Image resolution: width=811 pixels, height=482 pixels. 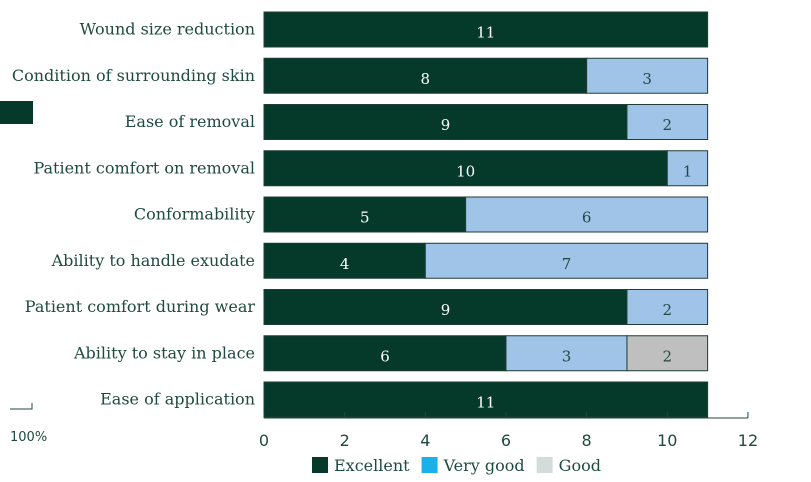 I want to click on bar-very-good-patient-comfort-during-wear, so click(x=667, y=307).